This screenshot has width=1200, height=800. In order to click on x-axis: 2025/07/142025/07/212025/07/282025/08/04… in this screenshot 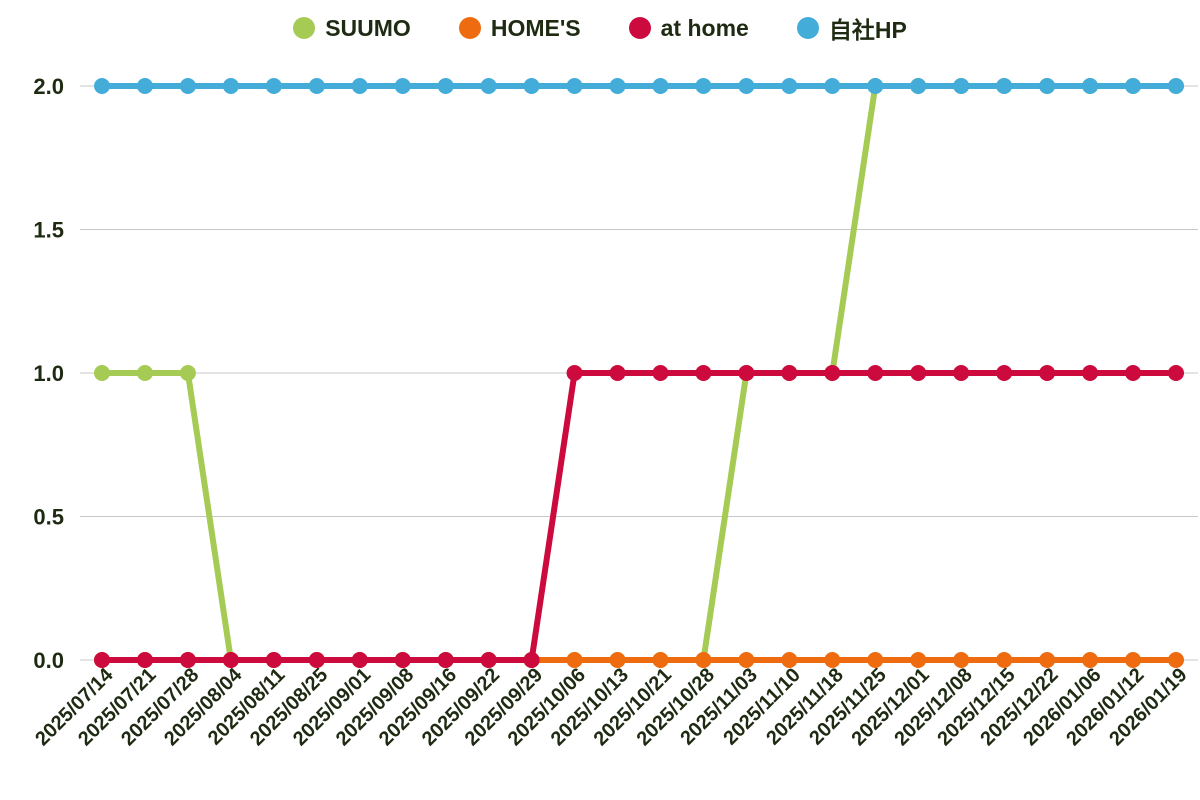, I will do `click(611, 706)`.